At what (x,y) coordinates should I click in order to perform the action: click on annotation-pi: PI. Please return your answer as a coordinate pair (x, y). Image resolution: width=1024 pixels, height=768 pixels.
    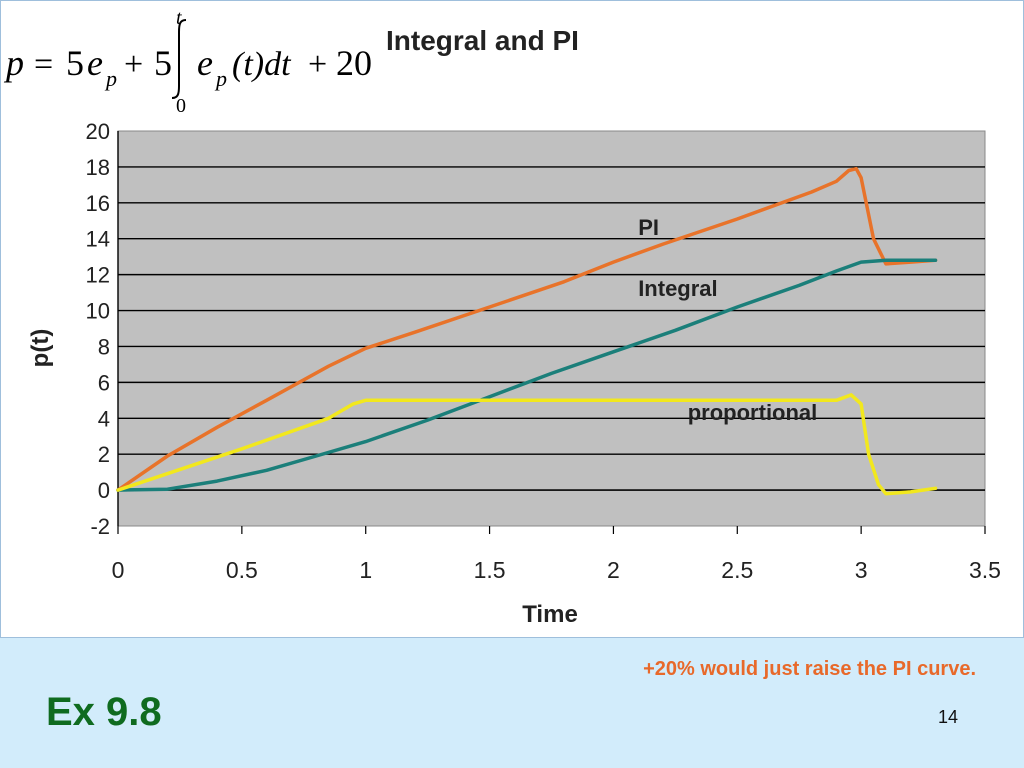
    Looking at the image, I should click on (648, 227).